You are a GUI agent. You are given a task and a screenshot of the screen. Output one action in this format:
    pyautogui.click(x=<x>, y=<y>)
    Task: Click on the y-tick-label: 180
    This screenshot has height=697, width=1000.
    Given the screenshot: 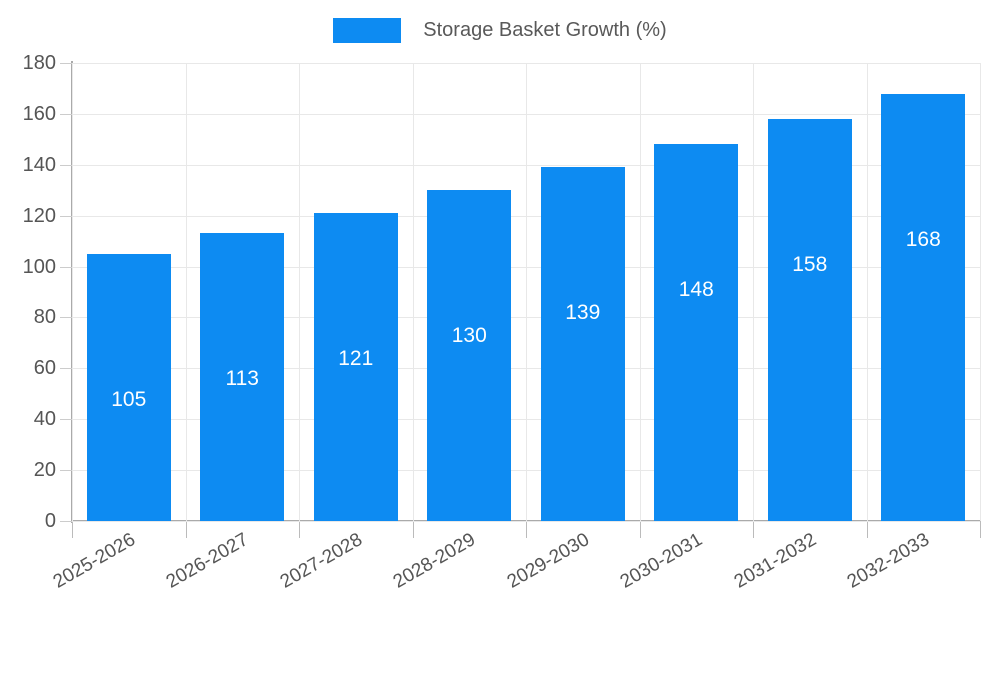 What is the action you would take?
    pyautogui.click(x=39, y=63)
    